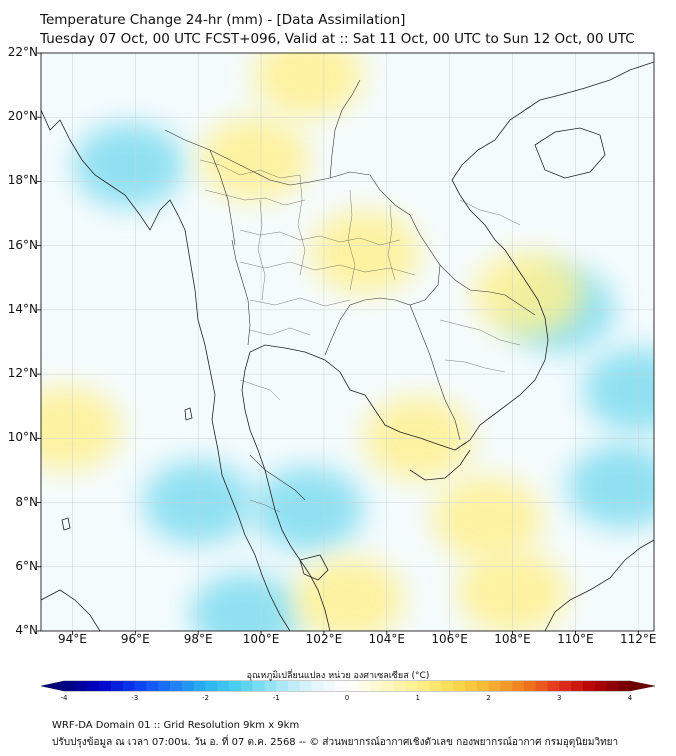 The width and height of the screenshot is (676, 756). I want to click on lat-label: 22°N, so click(22, 52).